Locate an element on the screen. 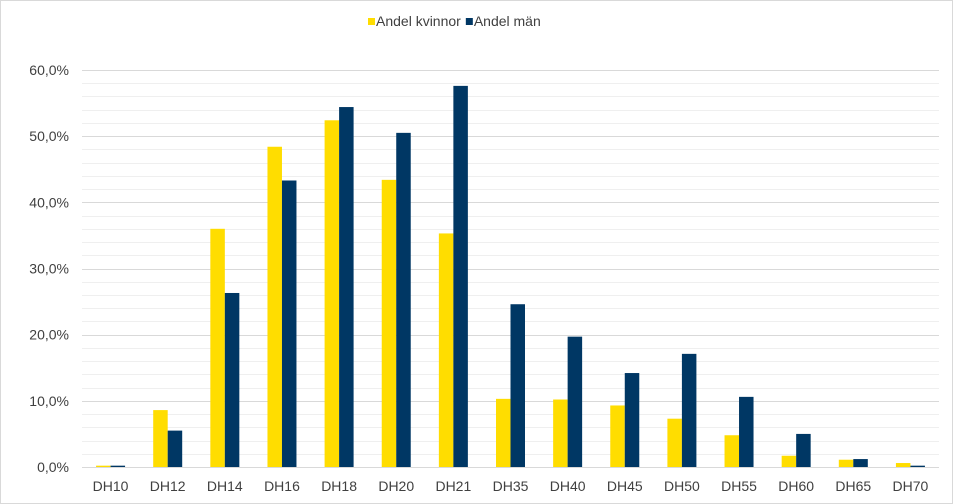 This screenshot has height=504, width=953. x-tick-label: DH35 is located at coordinates (511, 486).